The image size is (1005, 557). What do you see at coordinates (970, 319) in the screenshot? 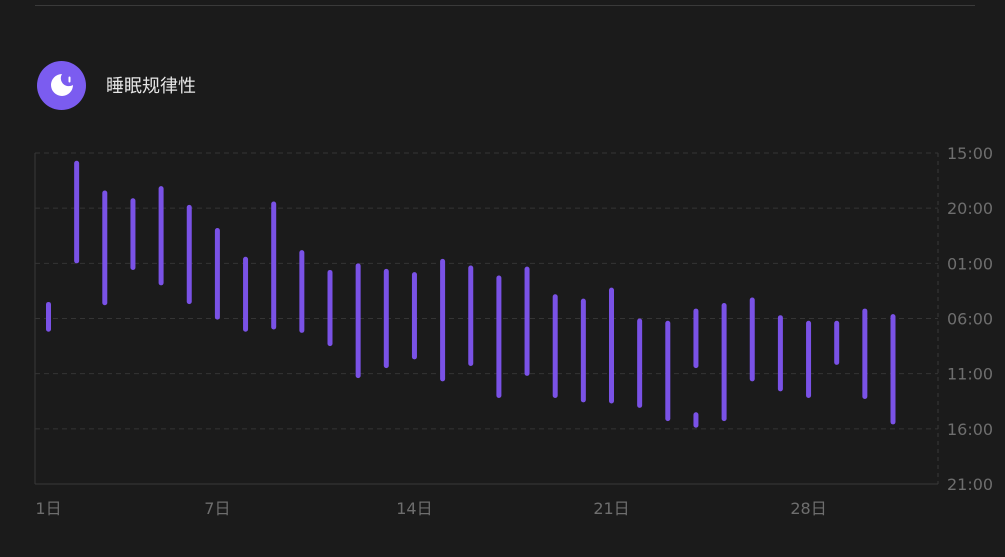
I see `y-tick-label: 06:00` at bounding box center [970, 319].